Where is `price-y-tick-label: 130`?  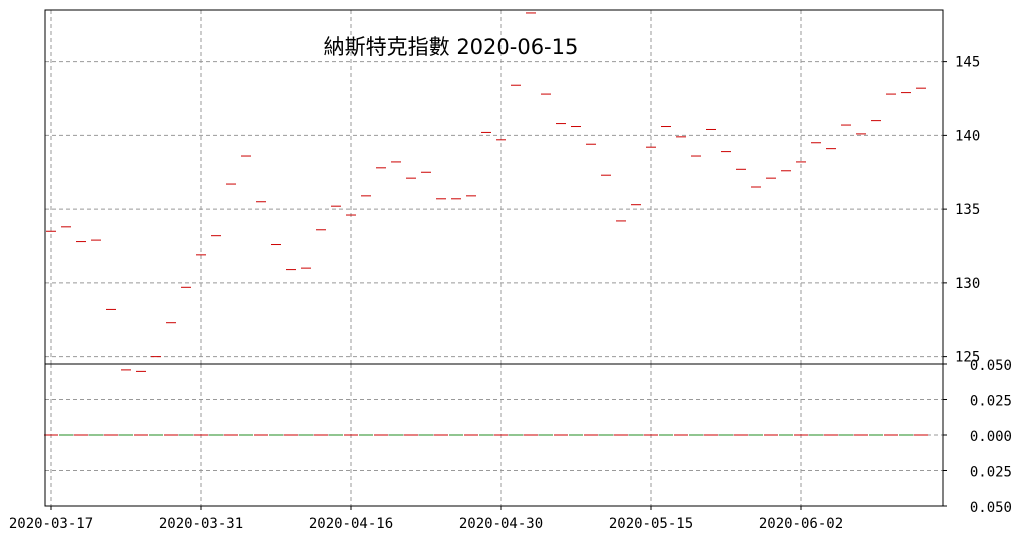
price-y-tick-label: 130 is located at coordinates (967, 284).